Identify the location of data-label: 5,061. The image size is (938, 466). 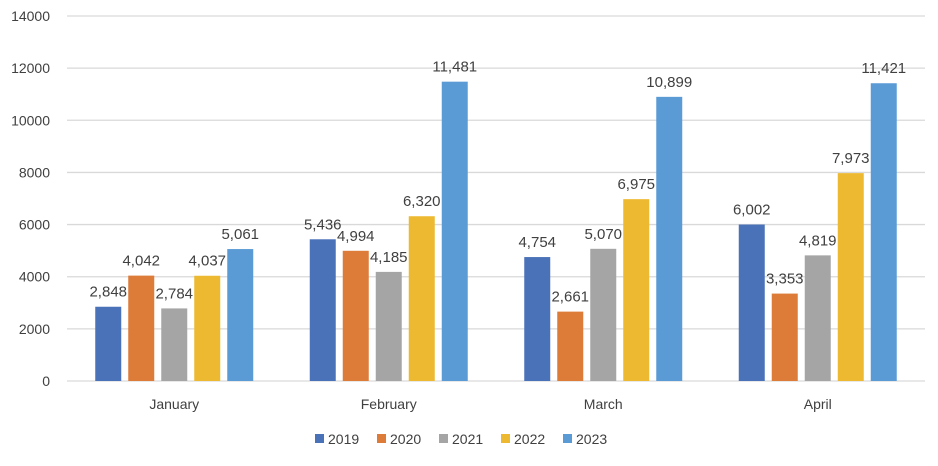
(240, 234).